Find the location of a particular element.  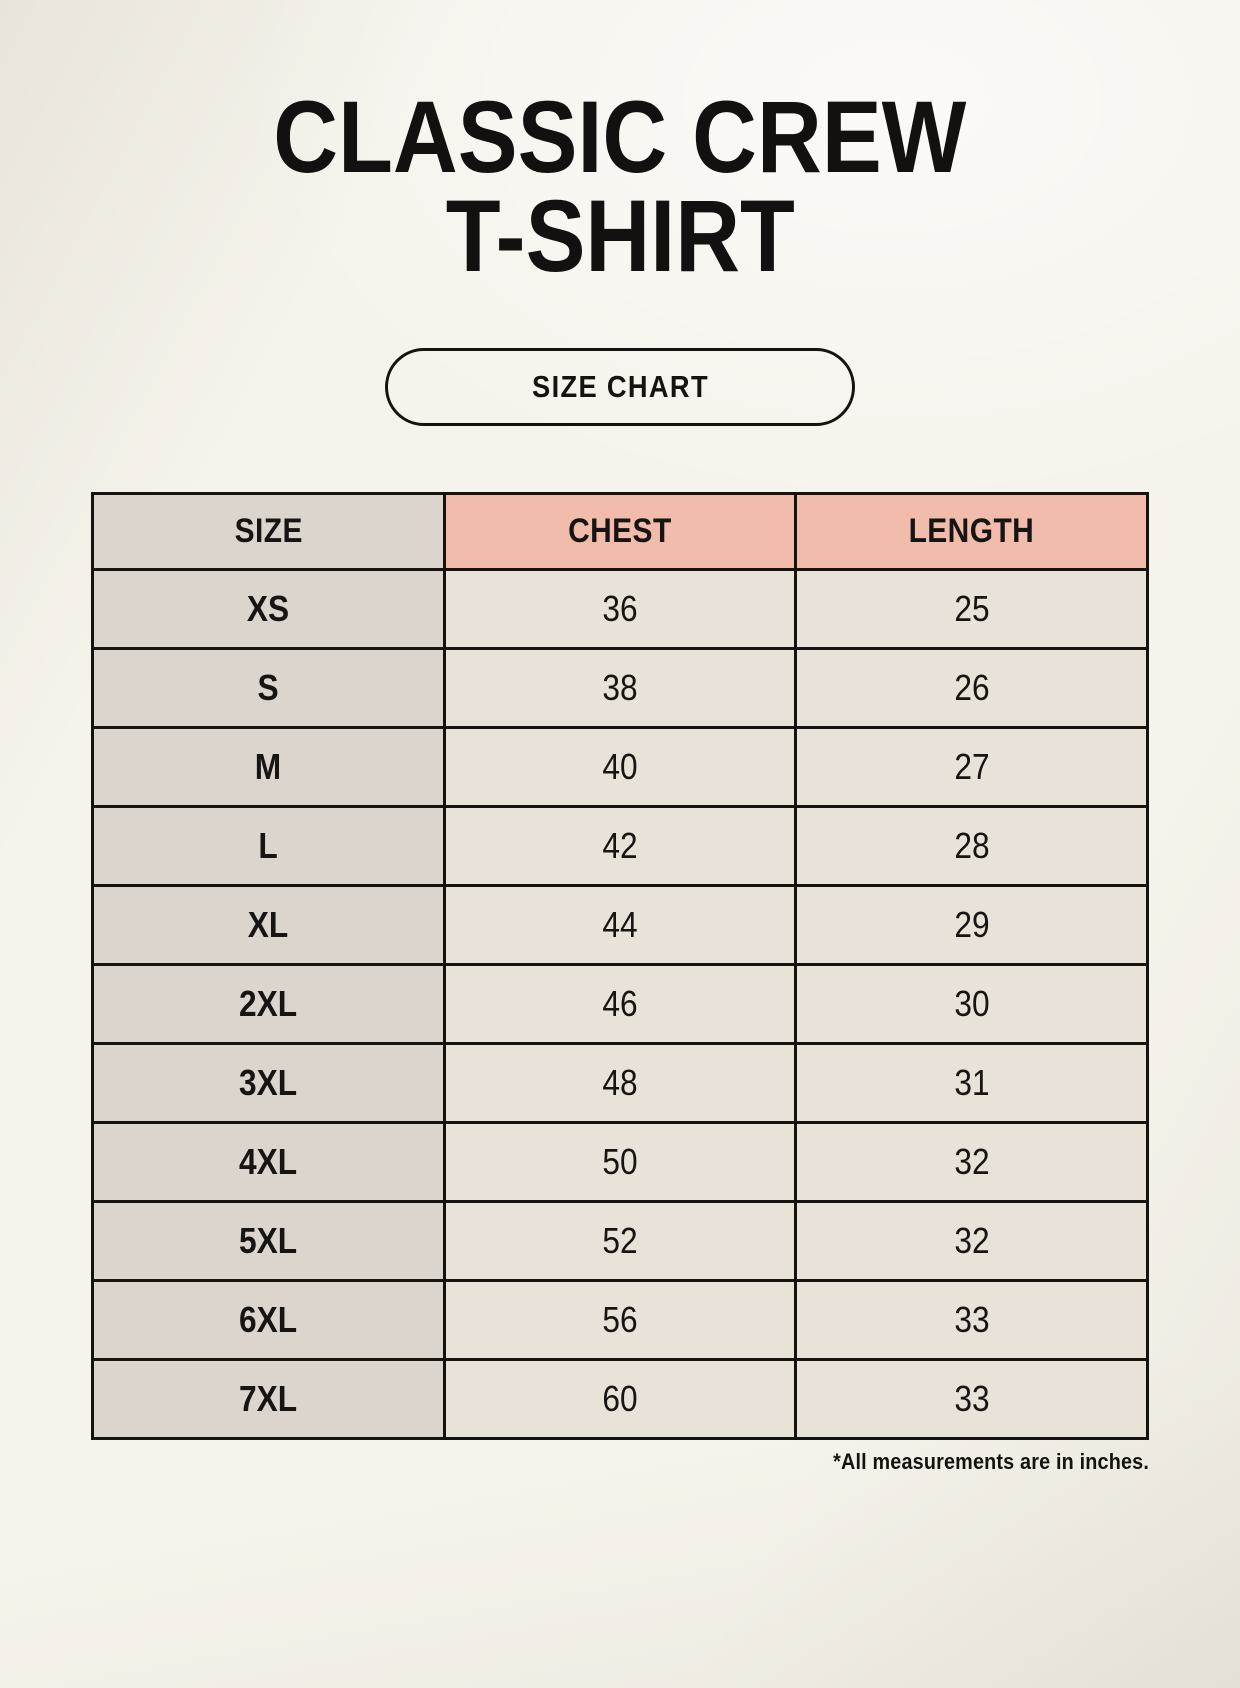

chest-cell: 48 is located at coordinates (620, 1082).